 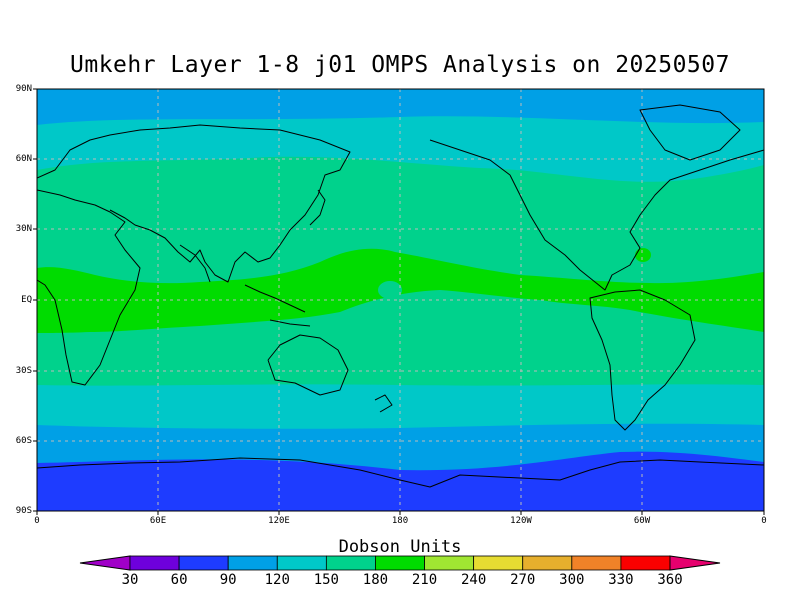 What do you see at coordinates (26, 300) in the screenshot?
I see `y-label-eq: EQ` at bounding box center [26, 300].